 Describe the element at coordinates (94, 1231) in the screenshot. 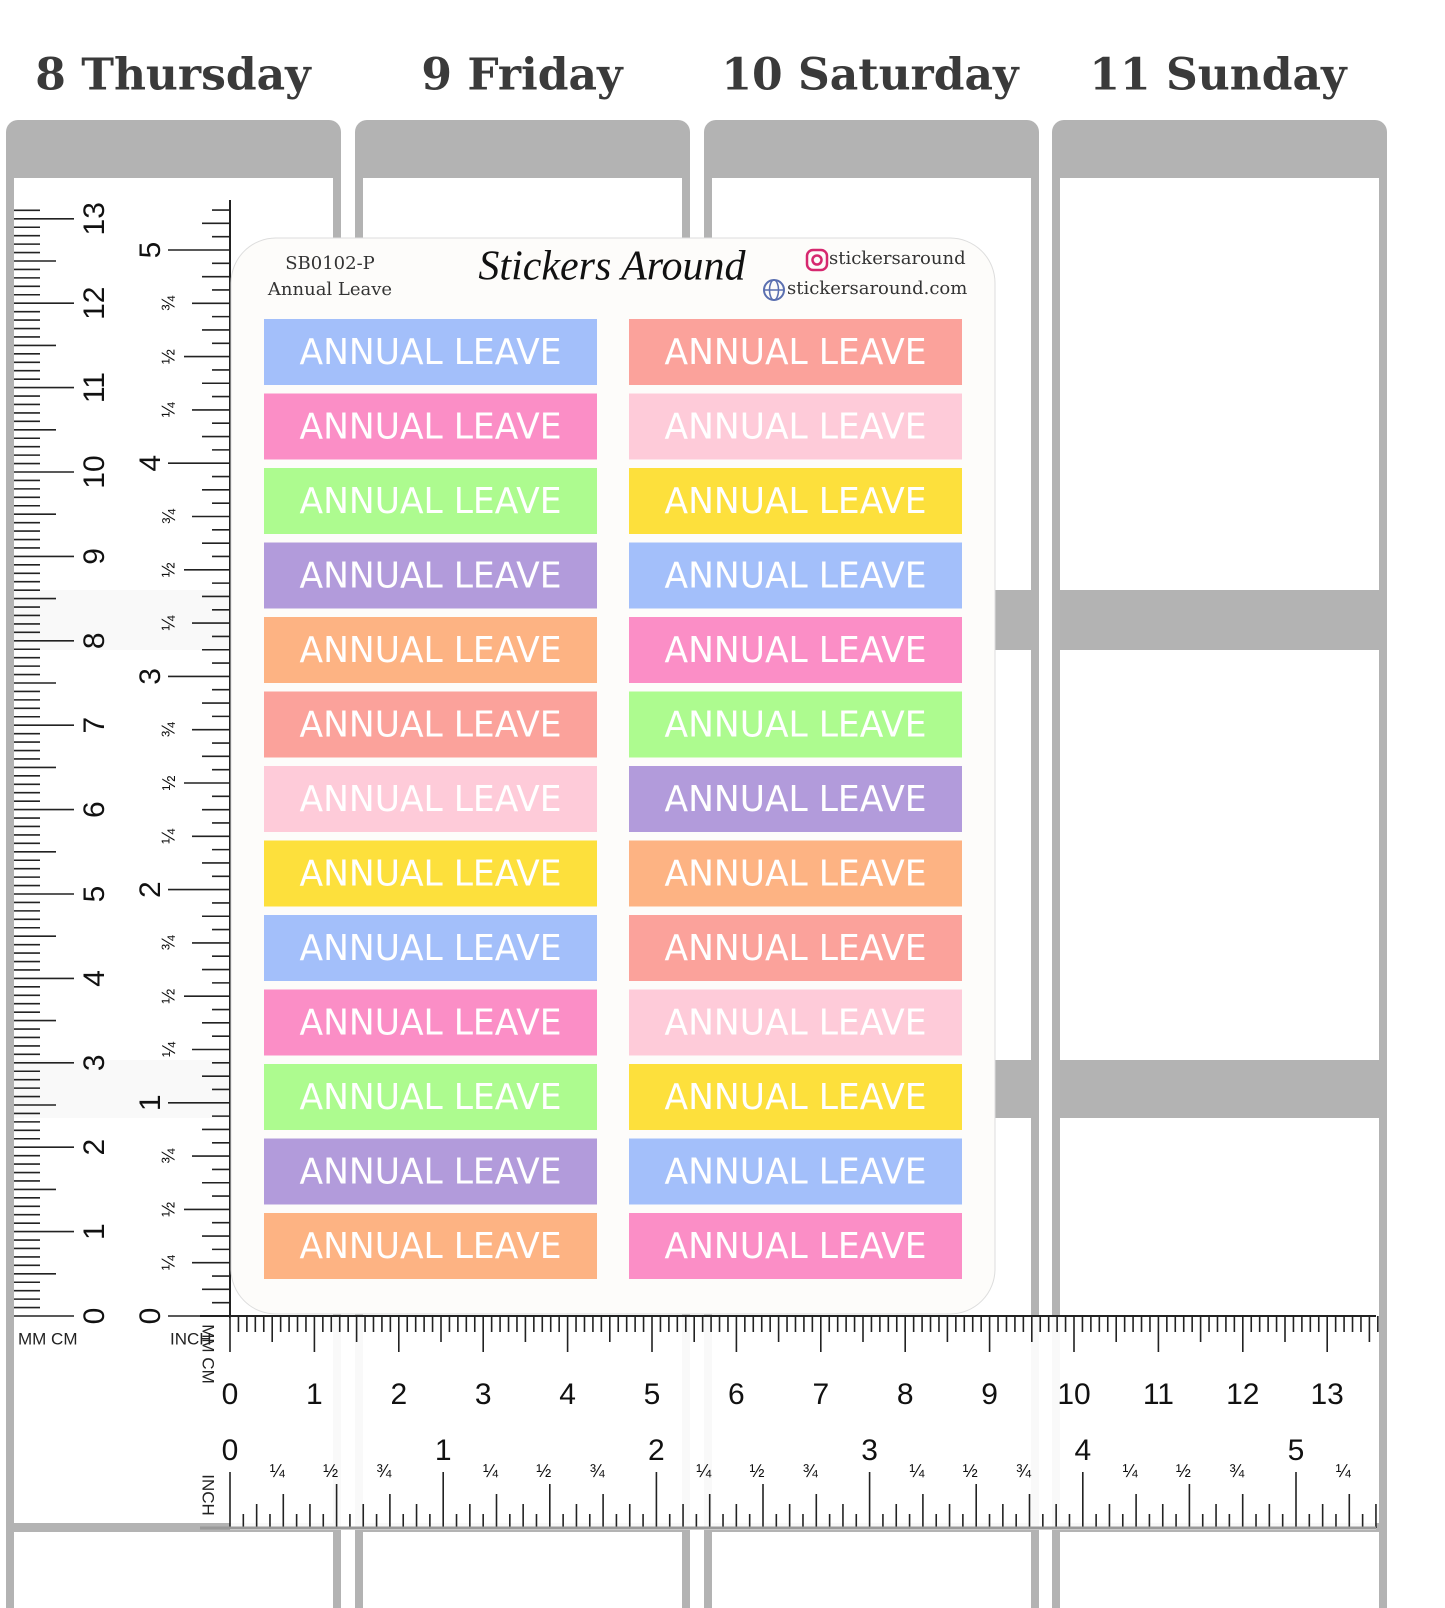

I see `ruler-cm-label: 1` at that location.